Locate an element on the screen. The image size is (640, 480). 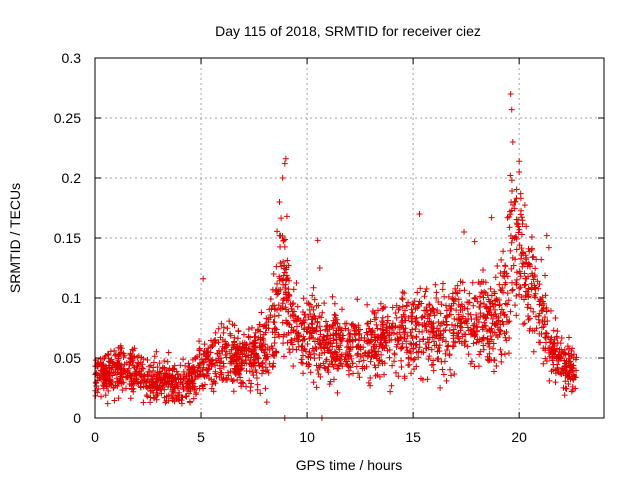
y-tick-label: 0 is located at coordinates (77, 418).